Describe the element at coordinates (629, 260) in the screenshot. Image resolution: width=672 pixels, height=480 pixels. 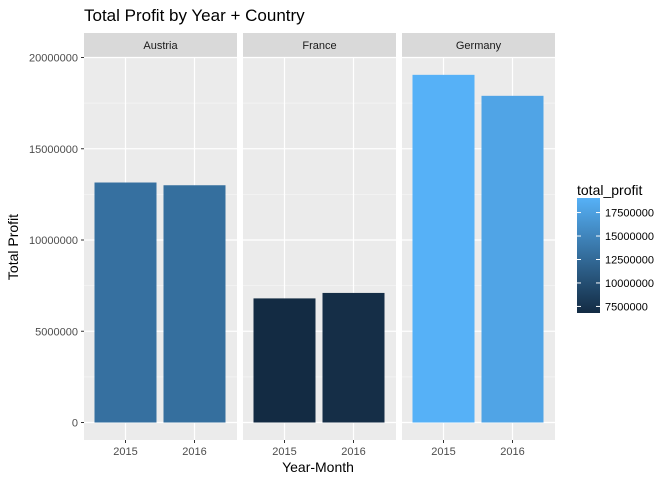
I see `legend-label: 12500000` at that location.